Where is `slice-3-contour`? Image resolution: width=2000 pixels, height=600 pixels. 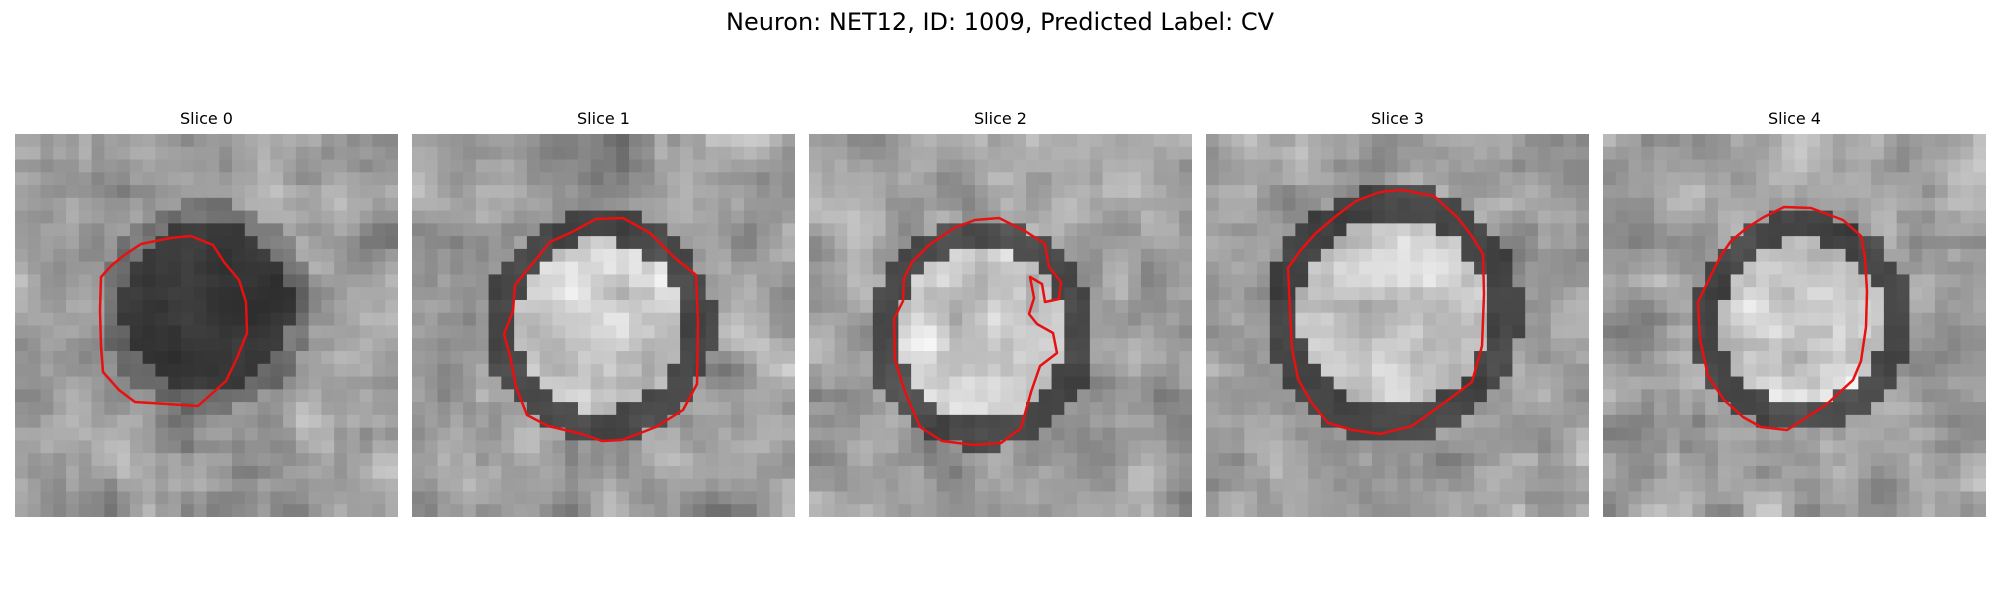 slice-3-contour is located at coordinates (1386, 312).